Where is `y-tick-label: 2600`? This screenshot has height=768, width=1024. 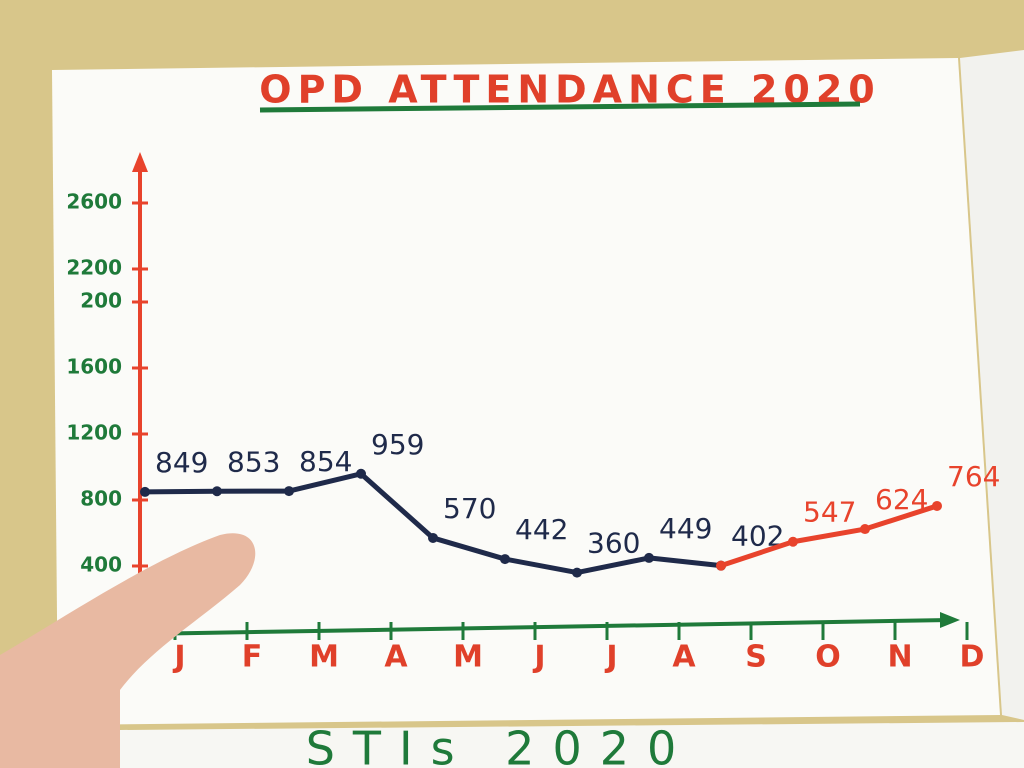 y-tick-label: 2600 is located at coordinates (94, 202).